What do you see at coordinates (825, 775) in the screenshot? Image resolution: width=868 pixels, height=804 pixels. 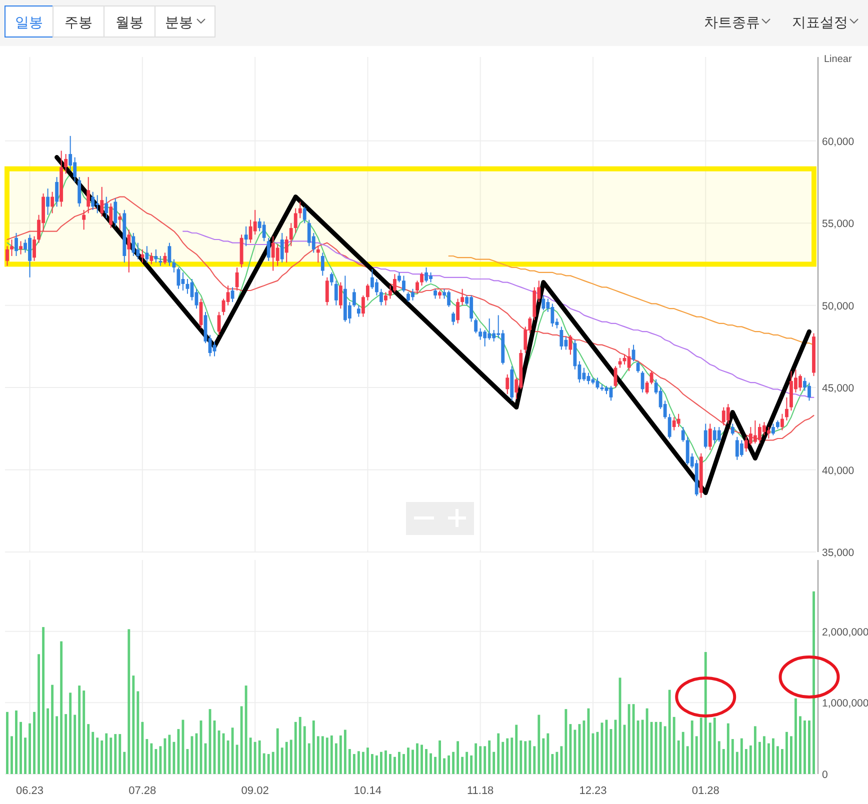 I see `y-tick-label: 0` at bounding box center [825, 775].